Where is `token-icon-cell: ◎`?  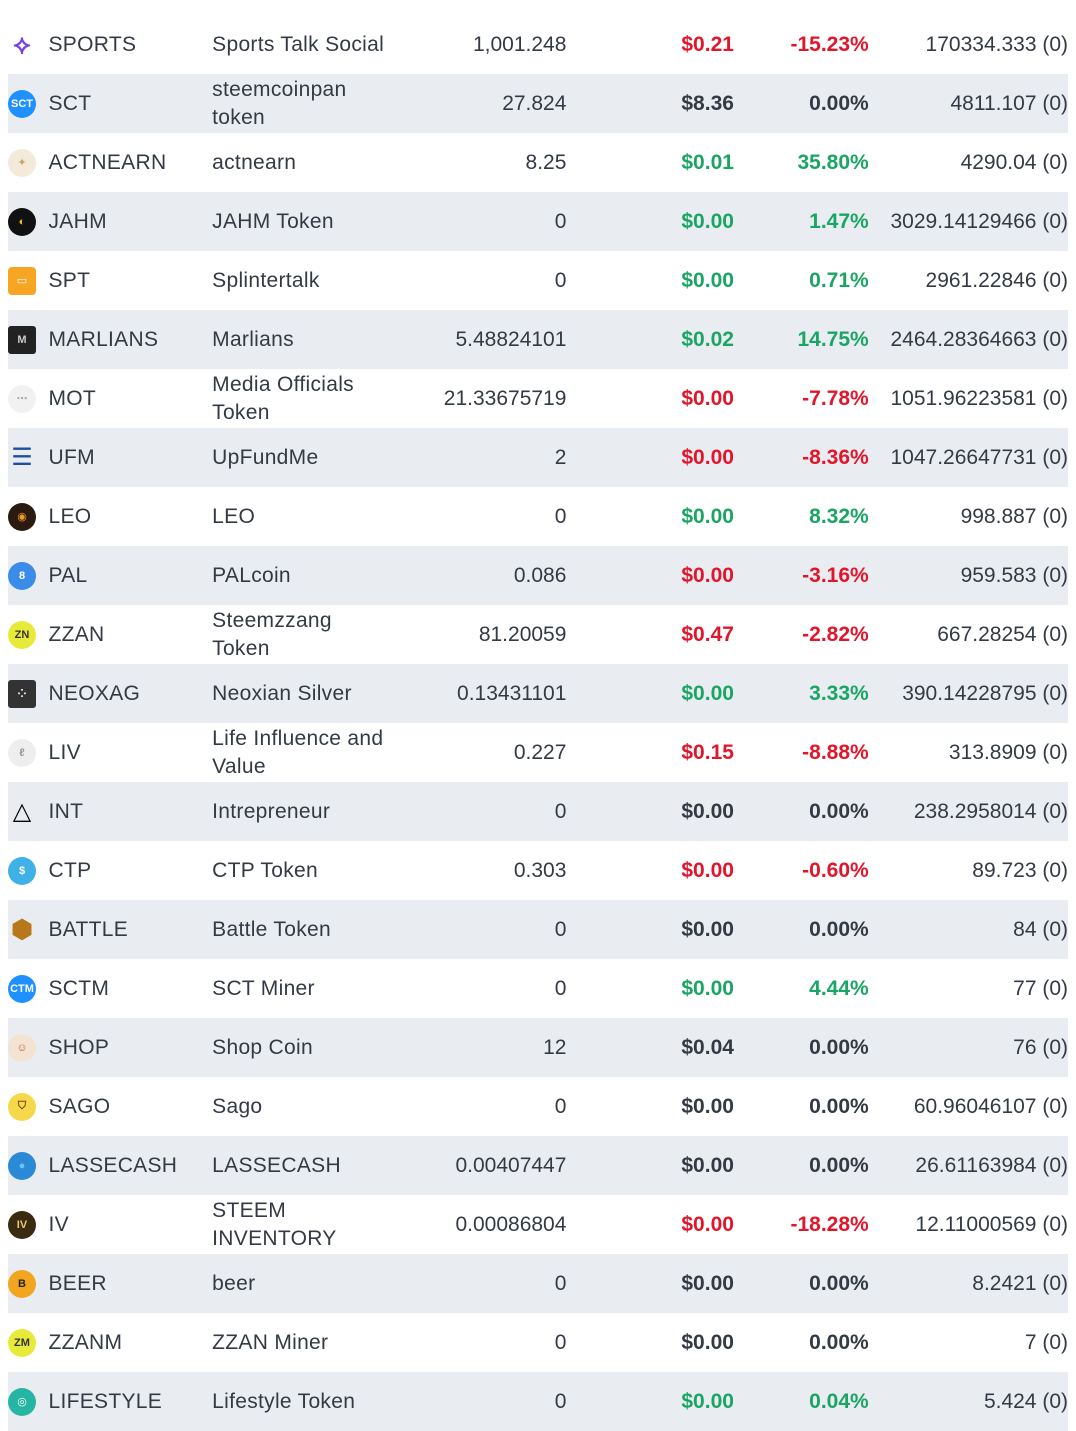
token-icon-cell: ◎ is located at coordinates (27, 1401).